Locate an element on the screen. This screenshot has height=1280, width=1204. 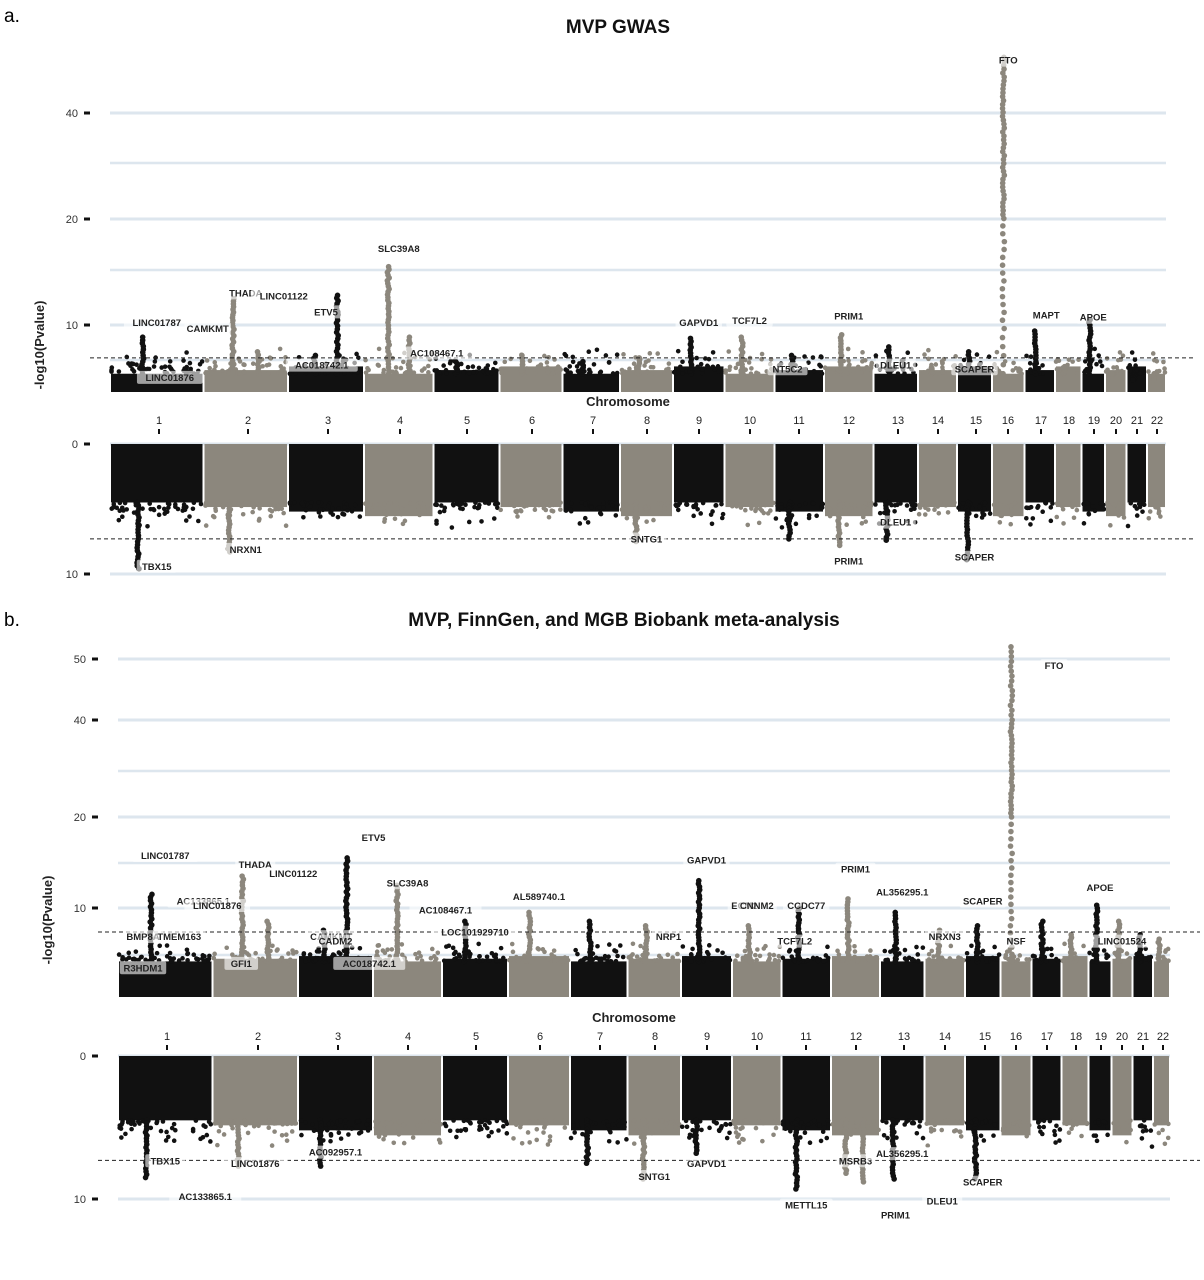
y-tick-label: 0 is located at coordinates (83, 1057).